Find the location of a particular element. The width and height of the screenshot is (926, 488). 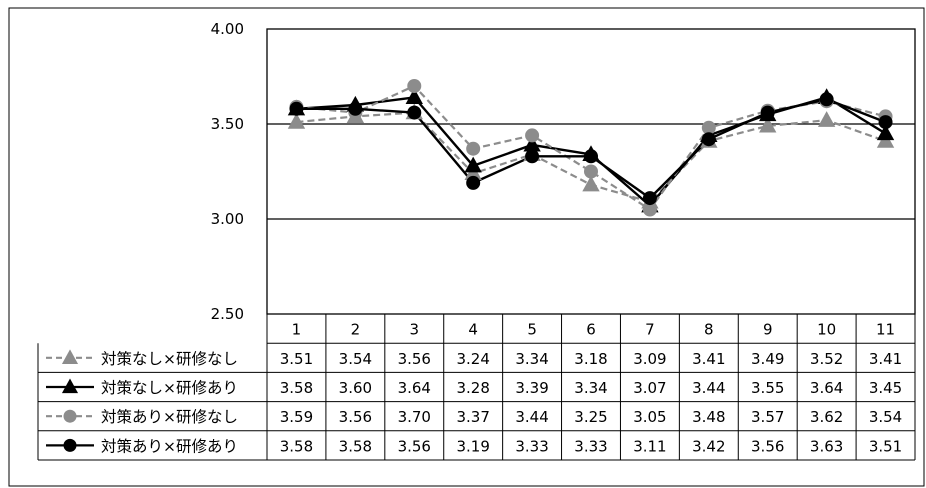

x-category-label: 1 is located at coordinates (297, 330).